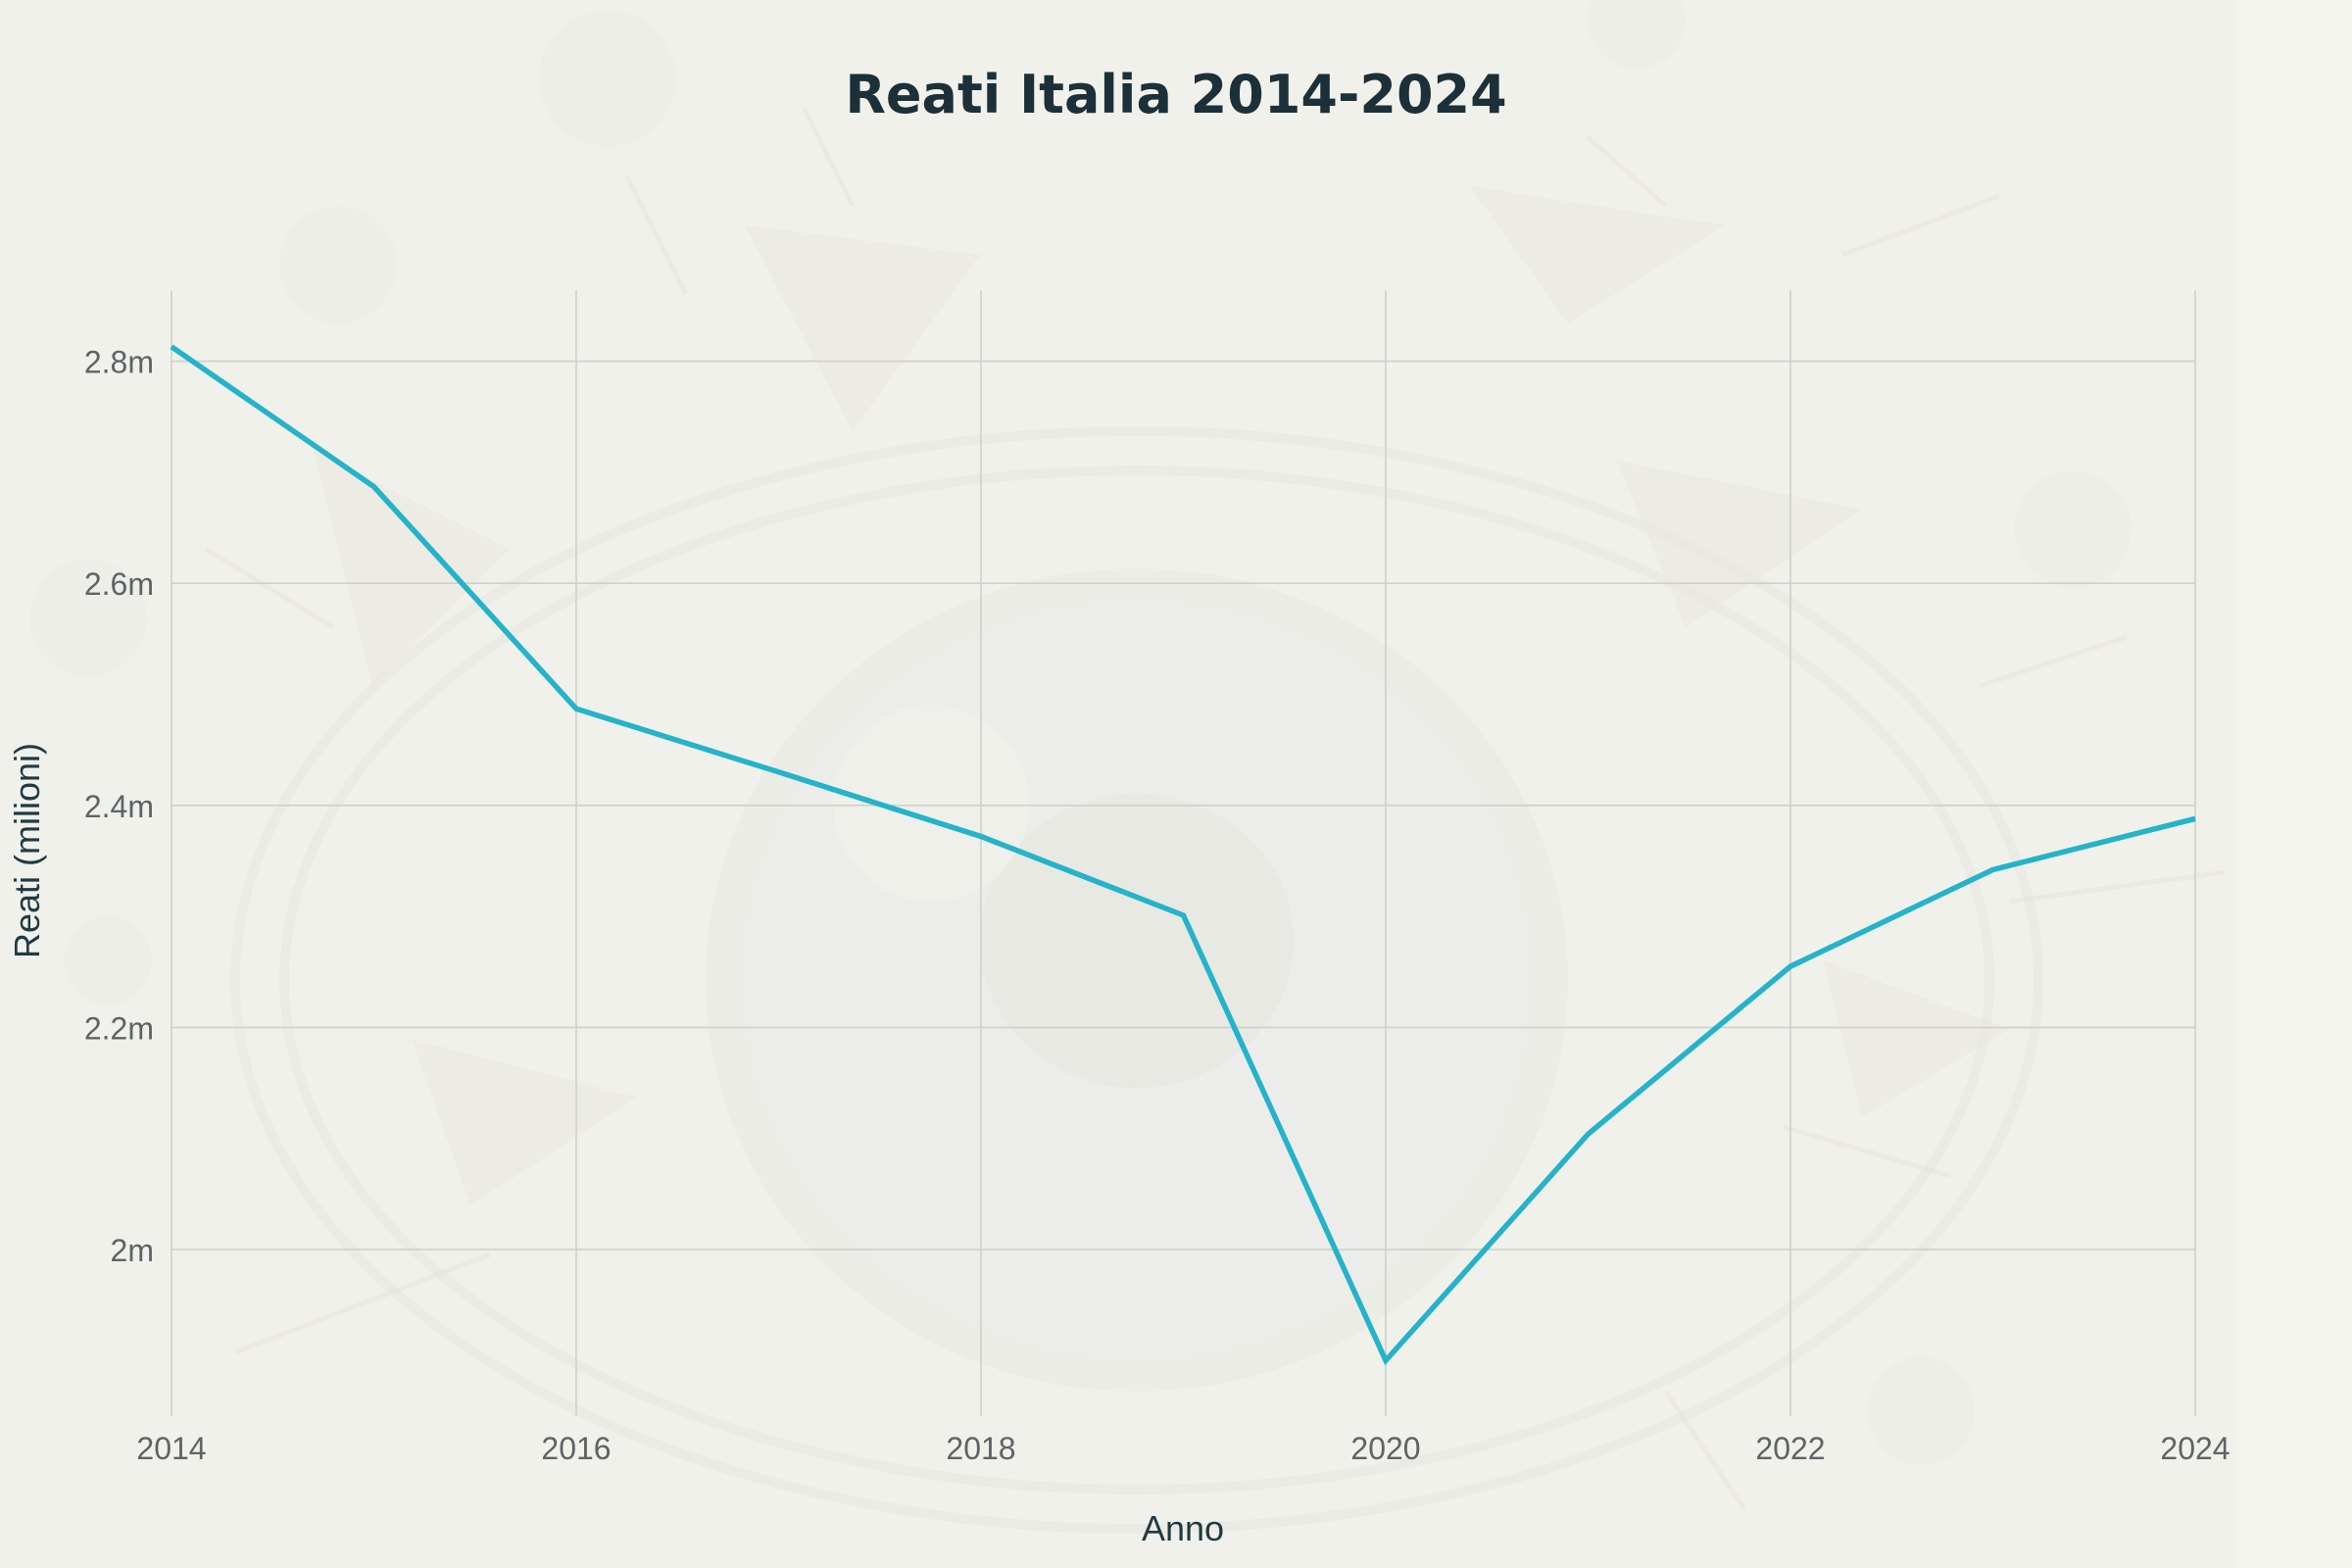 The image size is (2352, 1568). I want to click on x-tick-label: 2018, so click(980, 1448).